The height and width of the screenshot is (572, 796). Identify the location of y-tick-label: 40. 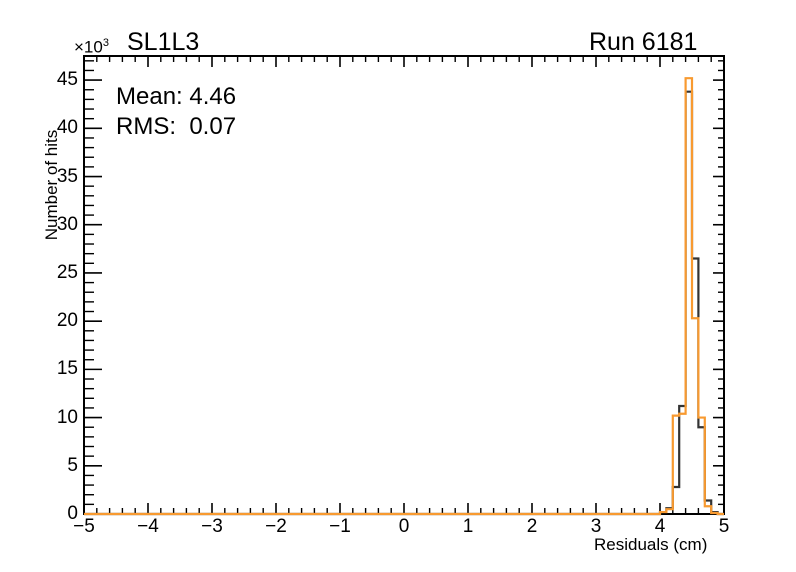
(67, 128).